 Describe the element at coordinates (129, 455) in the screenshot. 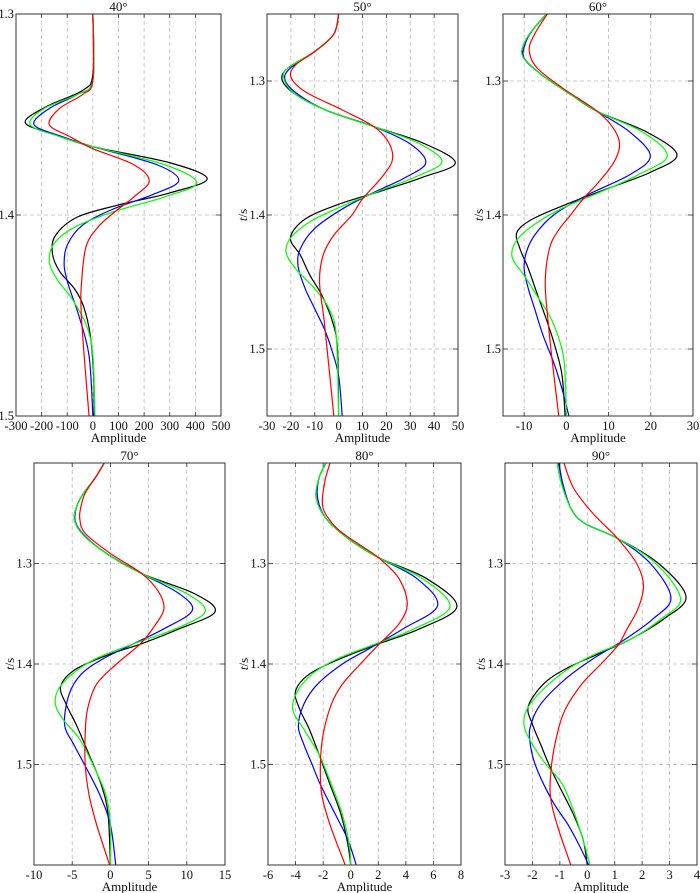

I see `subplot-title: 70°` at that location.